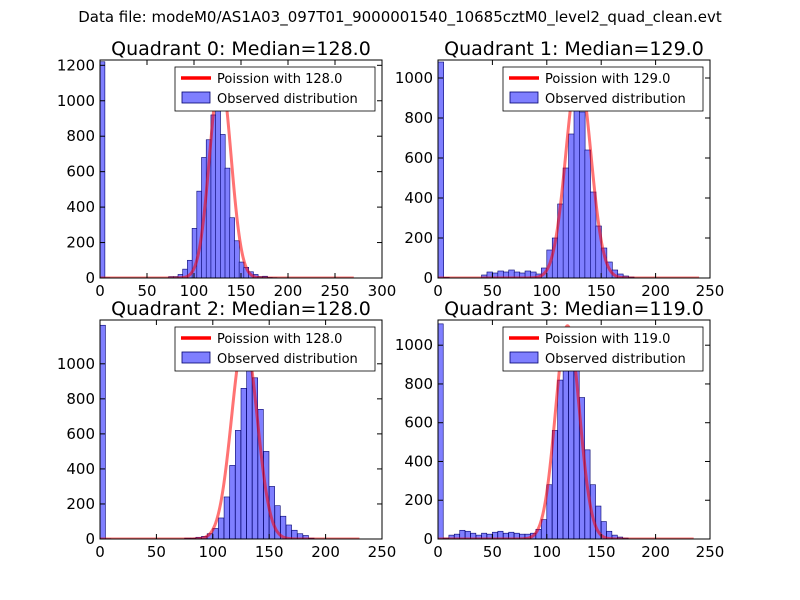  What do you see at coordinates (574, 309) in the screenshot?
I see `subplot-title: Quadrant 3: Median=119.0` at bounding box center [574, 309].